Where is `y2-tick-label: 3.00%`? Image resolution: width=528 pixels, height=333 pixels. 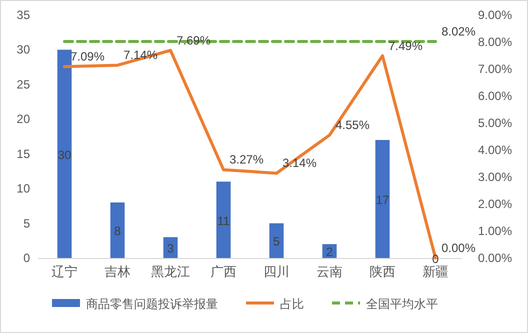
y2-tick-label: 3.00% is located at coordinates (495, 177).